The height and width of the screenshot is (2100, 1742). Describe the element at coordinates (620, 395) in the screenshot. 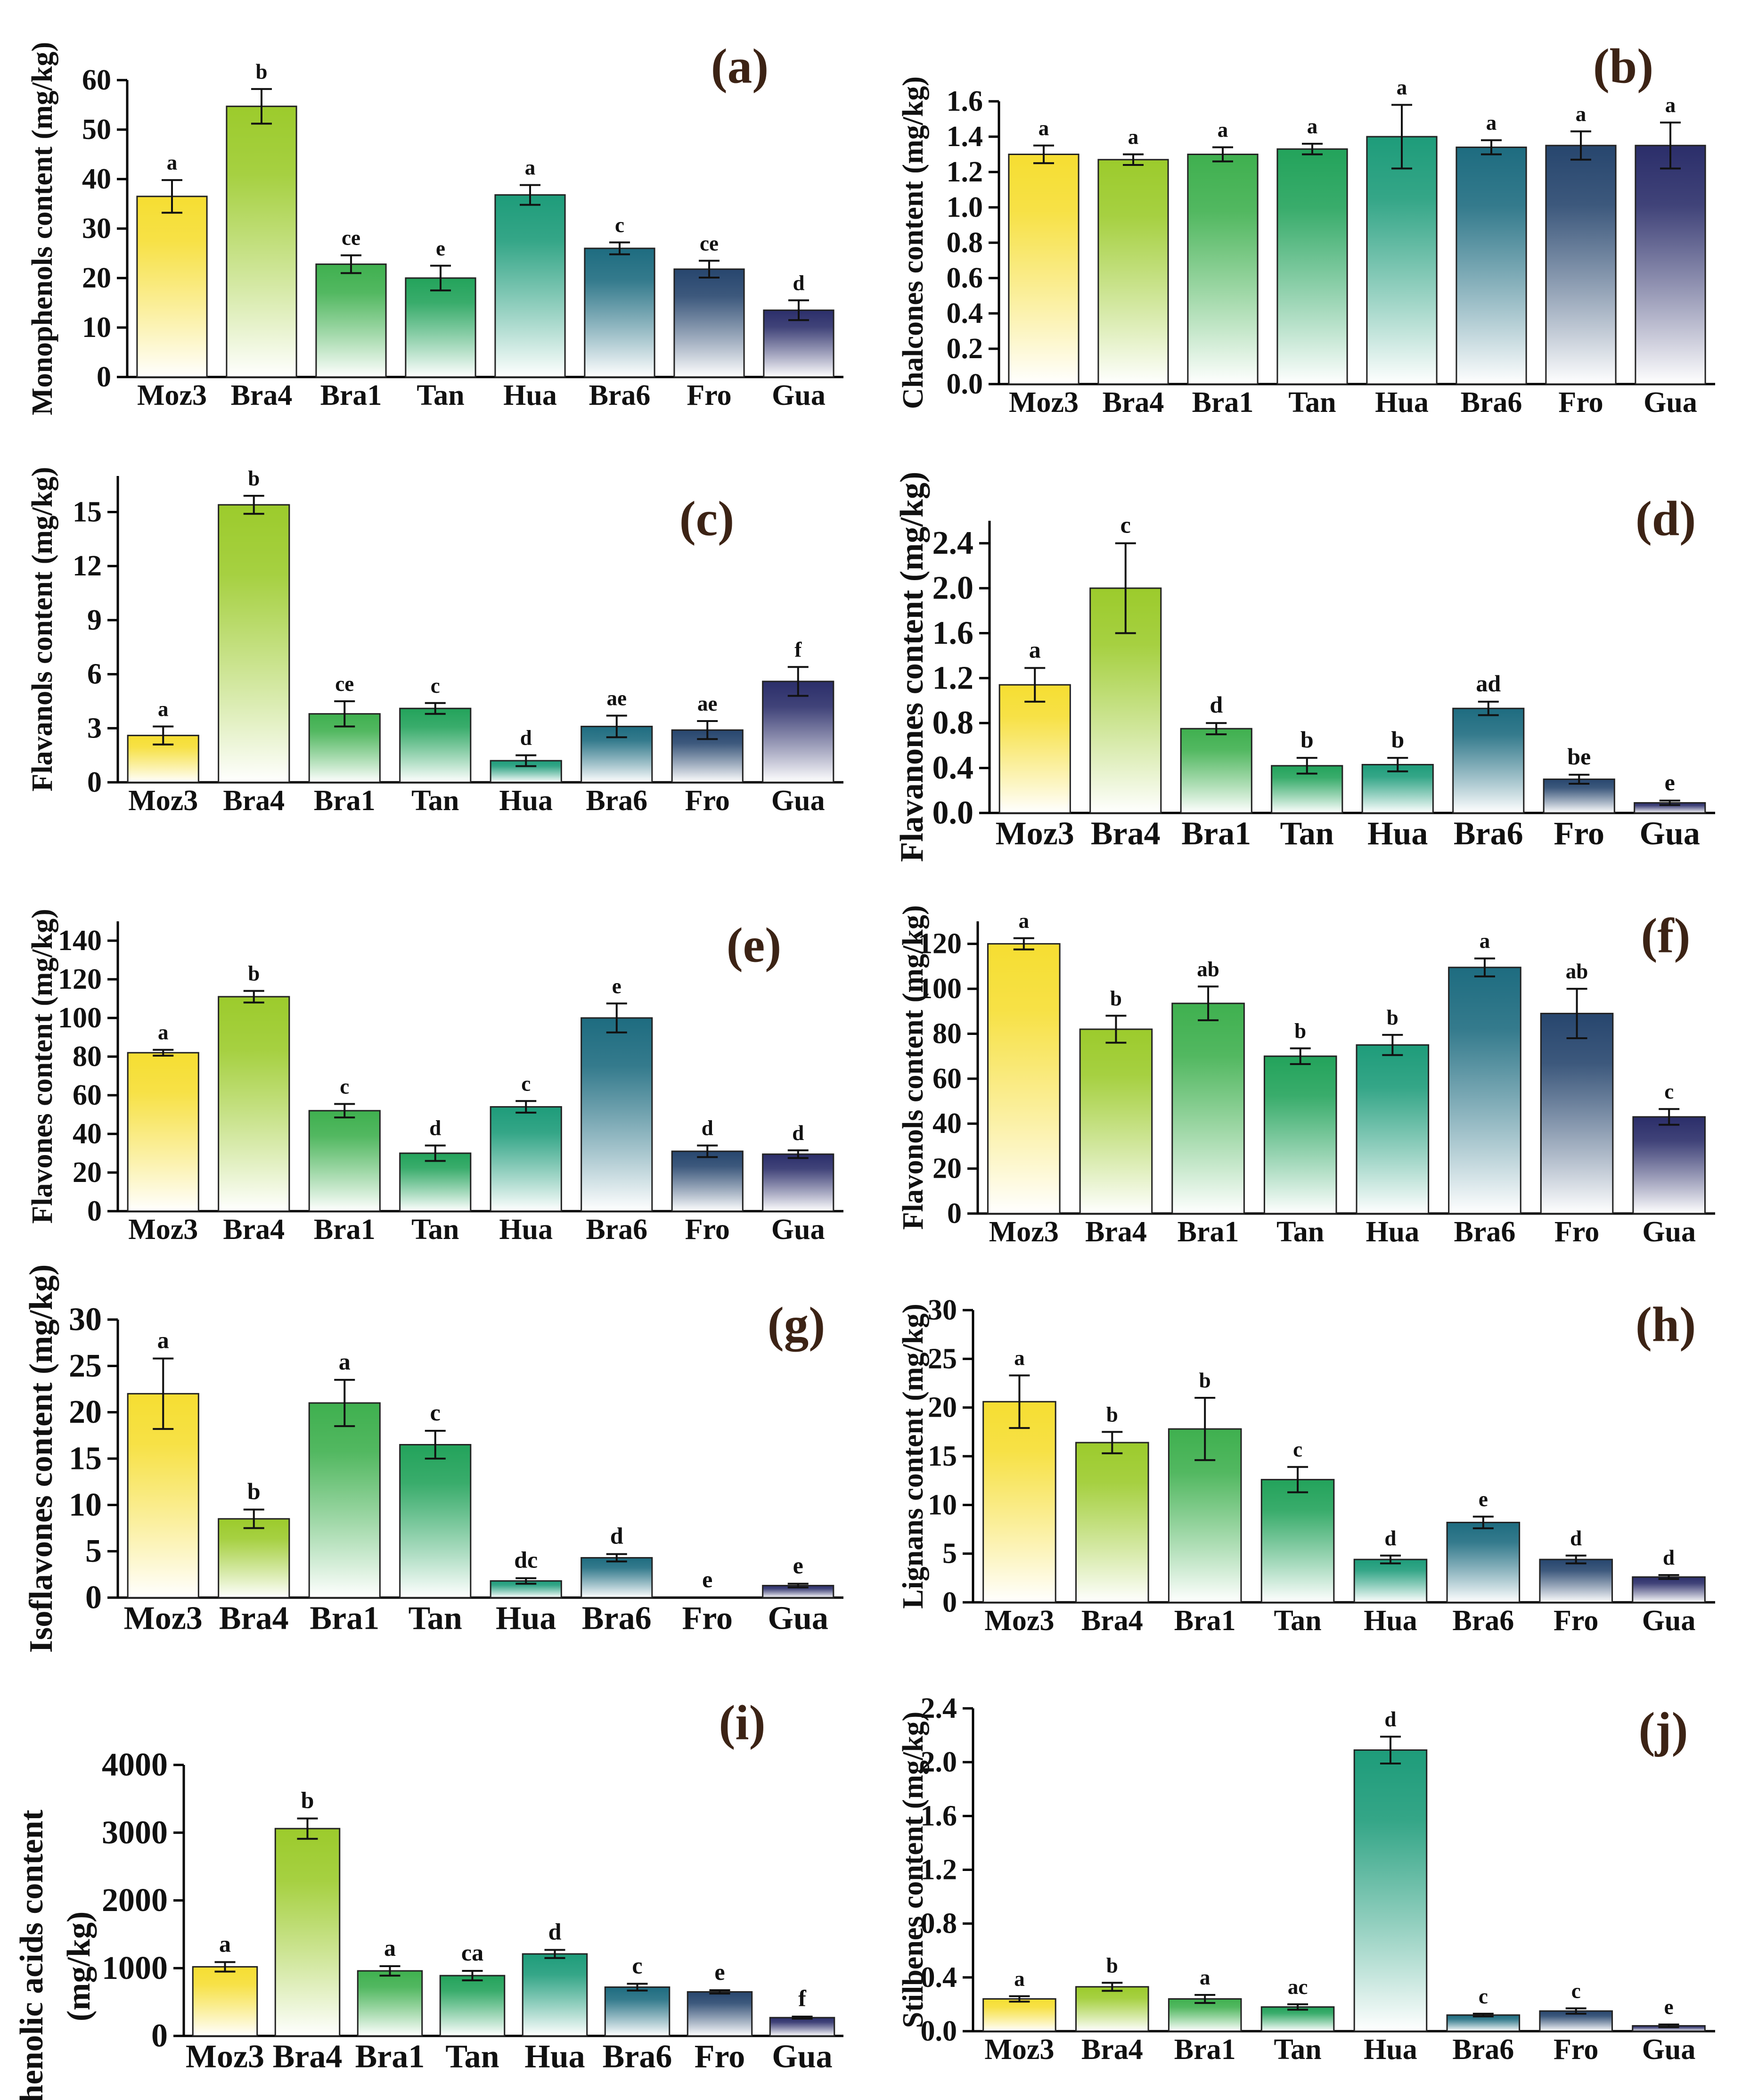

I see `x-tick-label: Bra6` at that location.